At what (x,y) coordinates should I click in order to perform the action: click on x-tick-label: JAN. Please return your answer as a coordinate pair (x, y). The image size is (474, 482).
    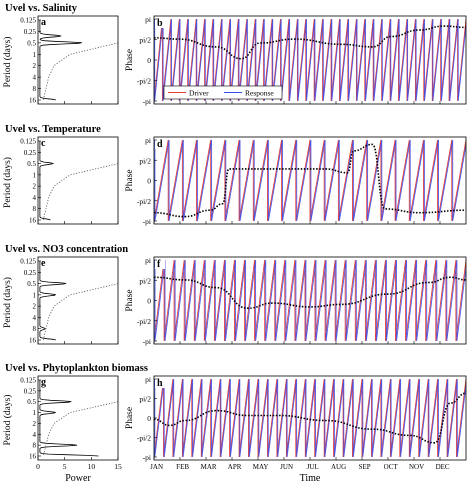
    Looking at the image, I should click on (156, 467).